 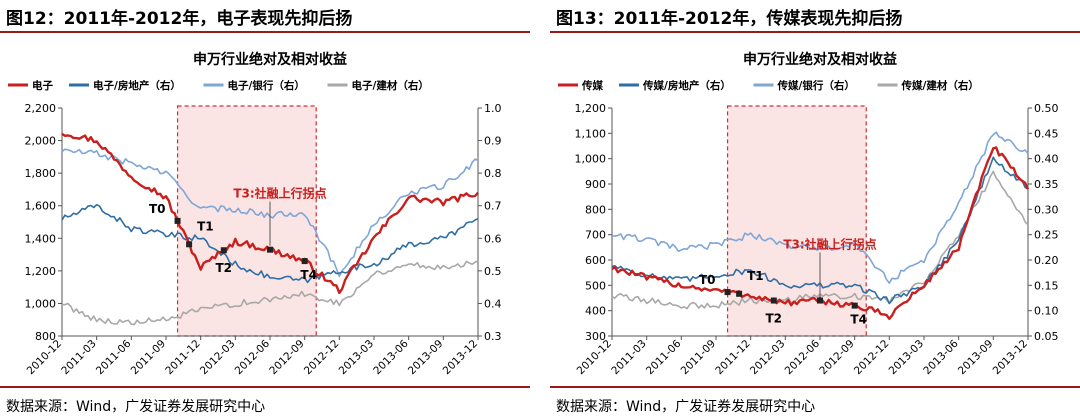 What do you see at coordinates (1046, 184) in the screenshot?
I see `y-tick-label-right: 0.35` at bounding box center [1046, 184].